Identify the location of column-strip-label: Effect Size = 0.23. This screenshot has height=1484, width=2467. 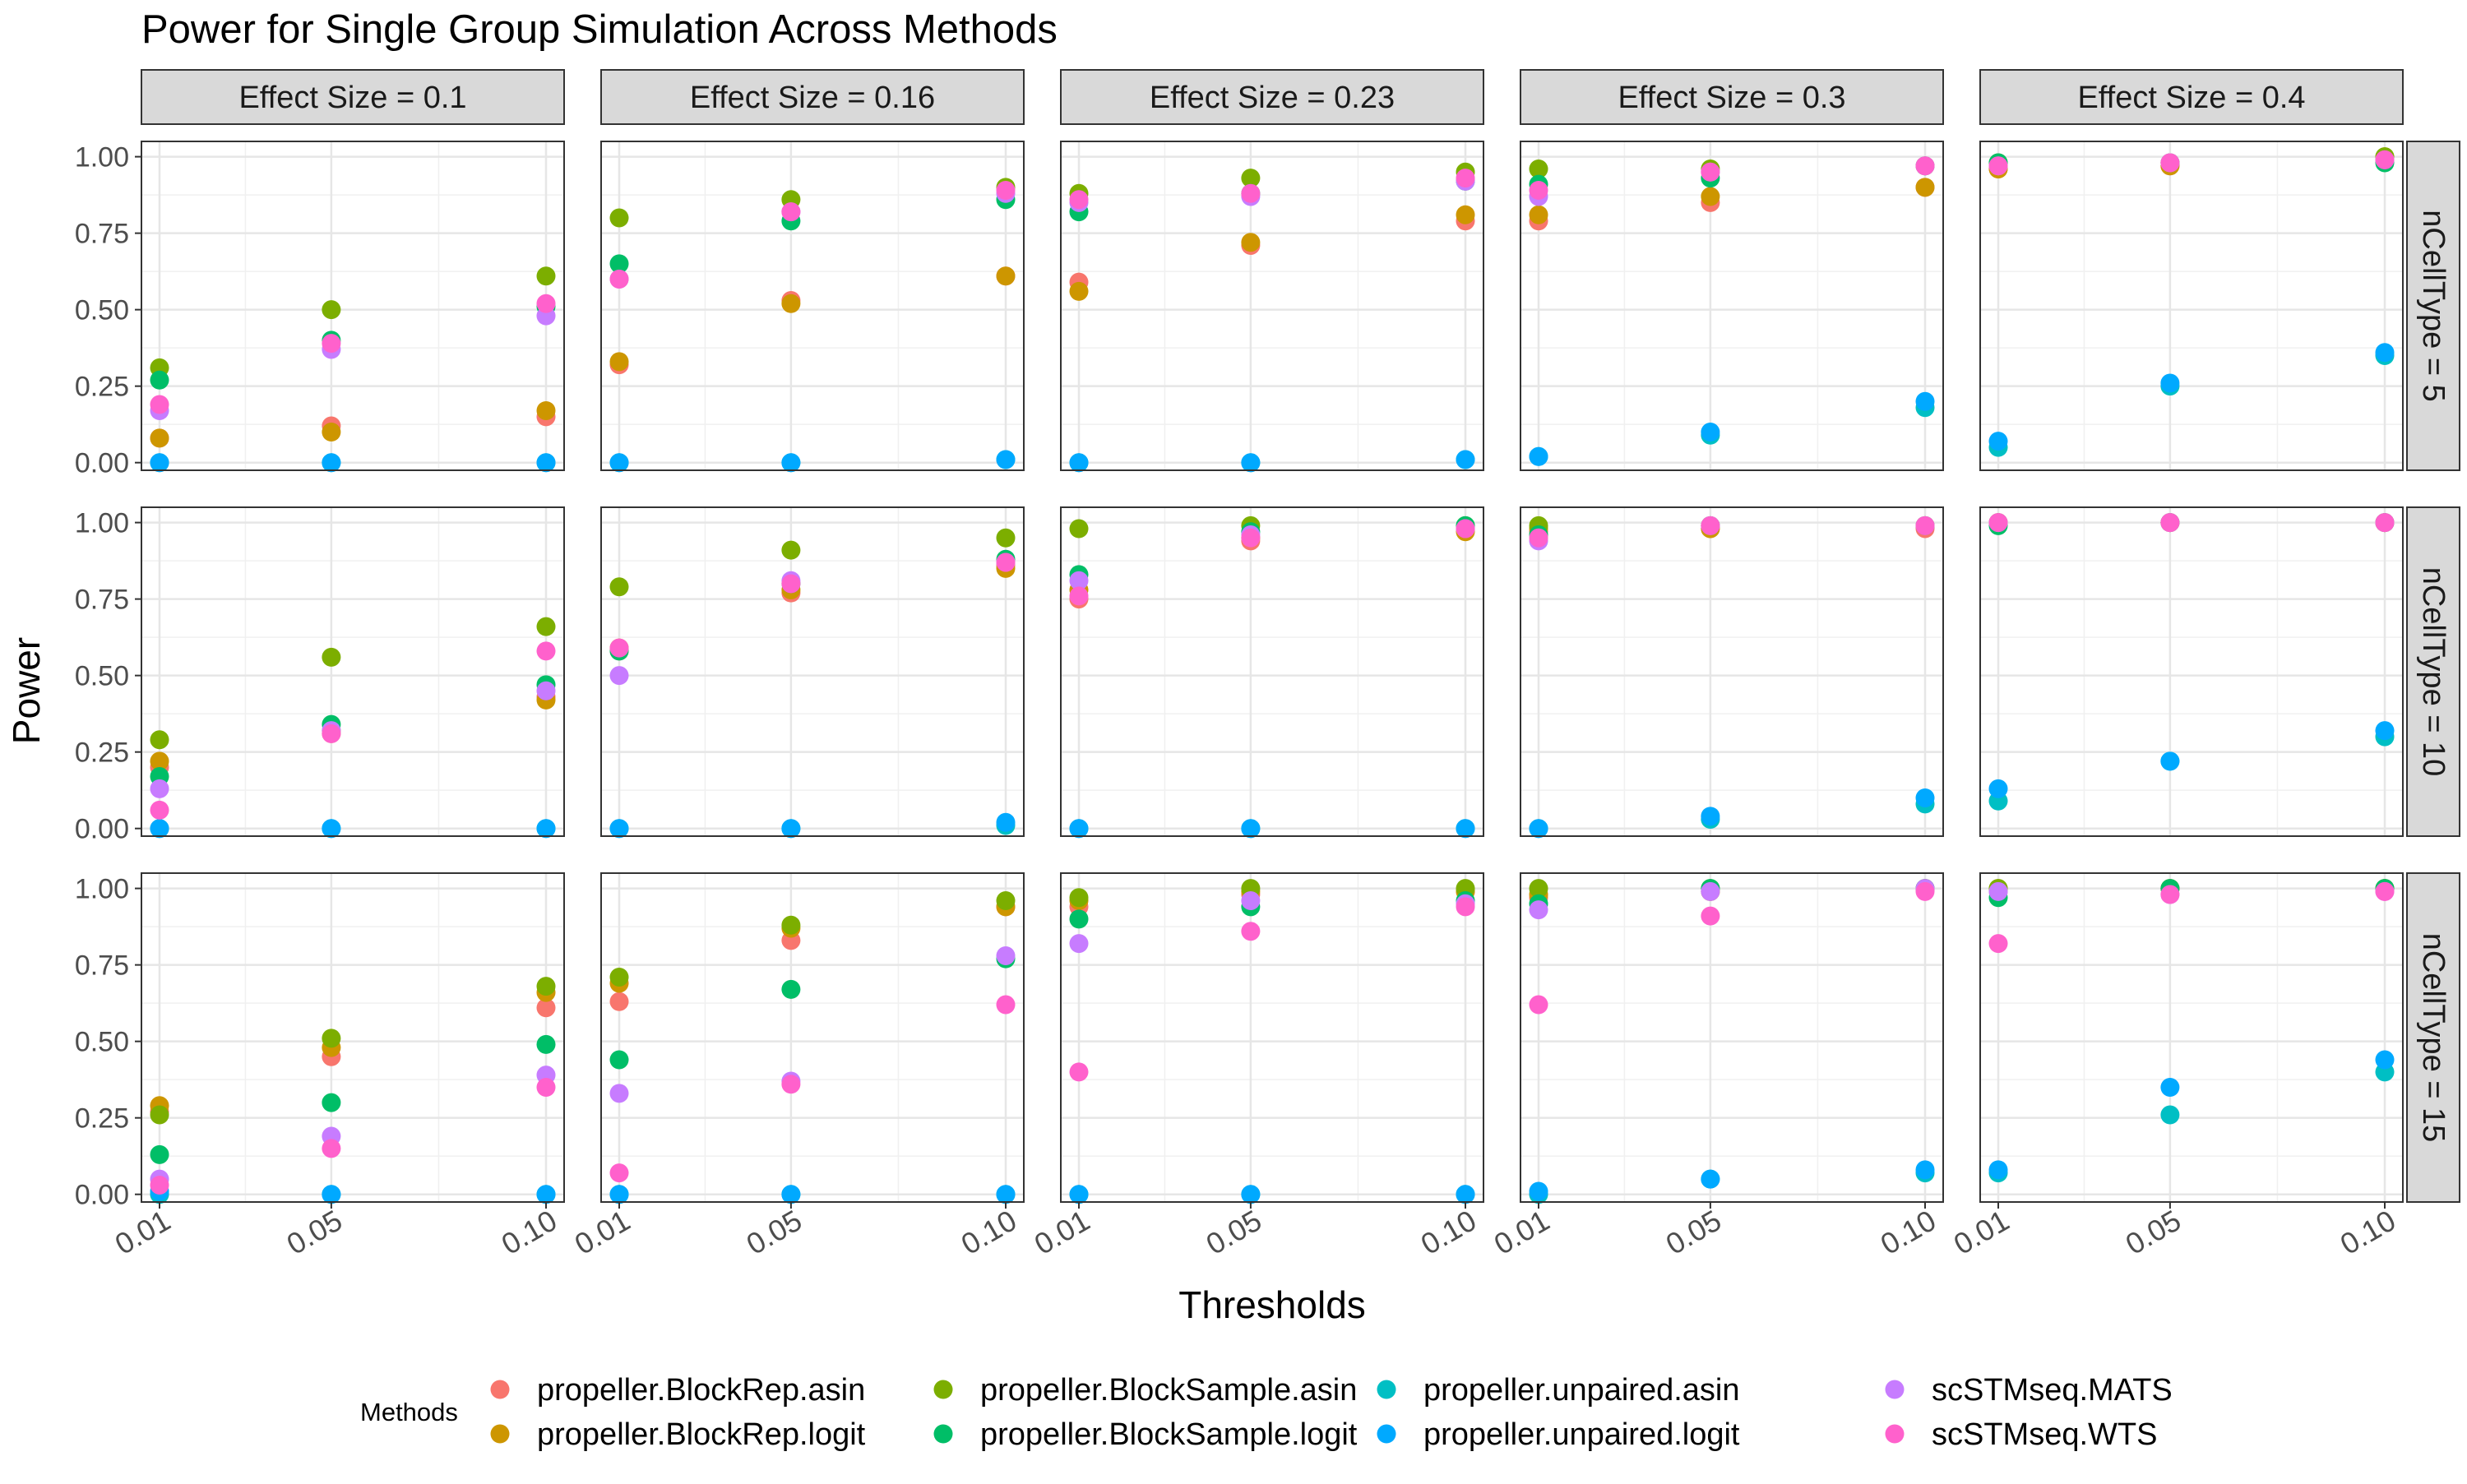
(1273, 98).